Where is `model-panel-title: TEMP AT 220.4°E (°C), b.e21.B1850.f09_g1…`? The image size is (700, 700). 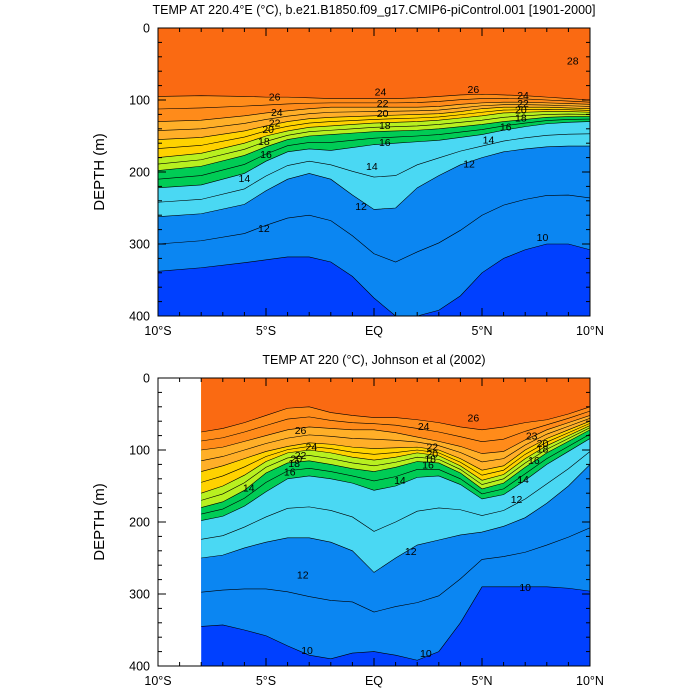 model-panel-title: TEMP AT 220.4°E (°C), b.e21.B1850.f09_g1… is located at coordinates (374, 10).